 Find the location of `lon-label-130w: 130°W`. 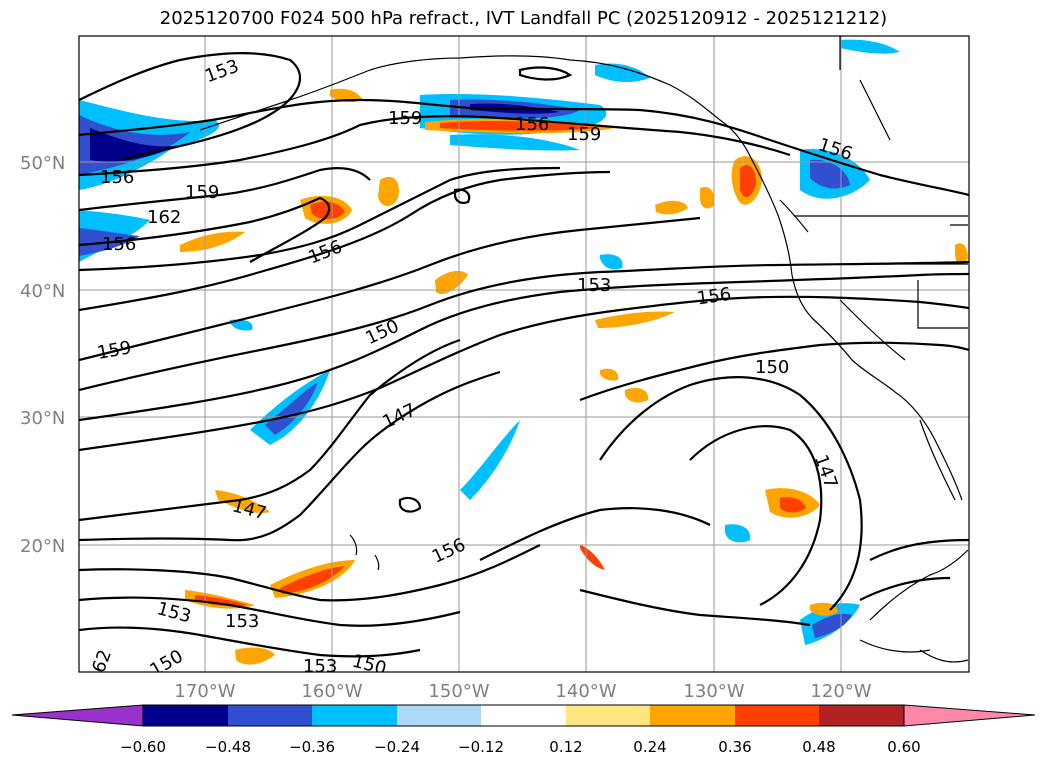

lon-label-130w: 130°W is located at coordinates (713, 691).